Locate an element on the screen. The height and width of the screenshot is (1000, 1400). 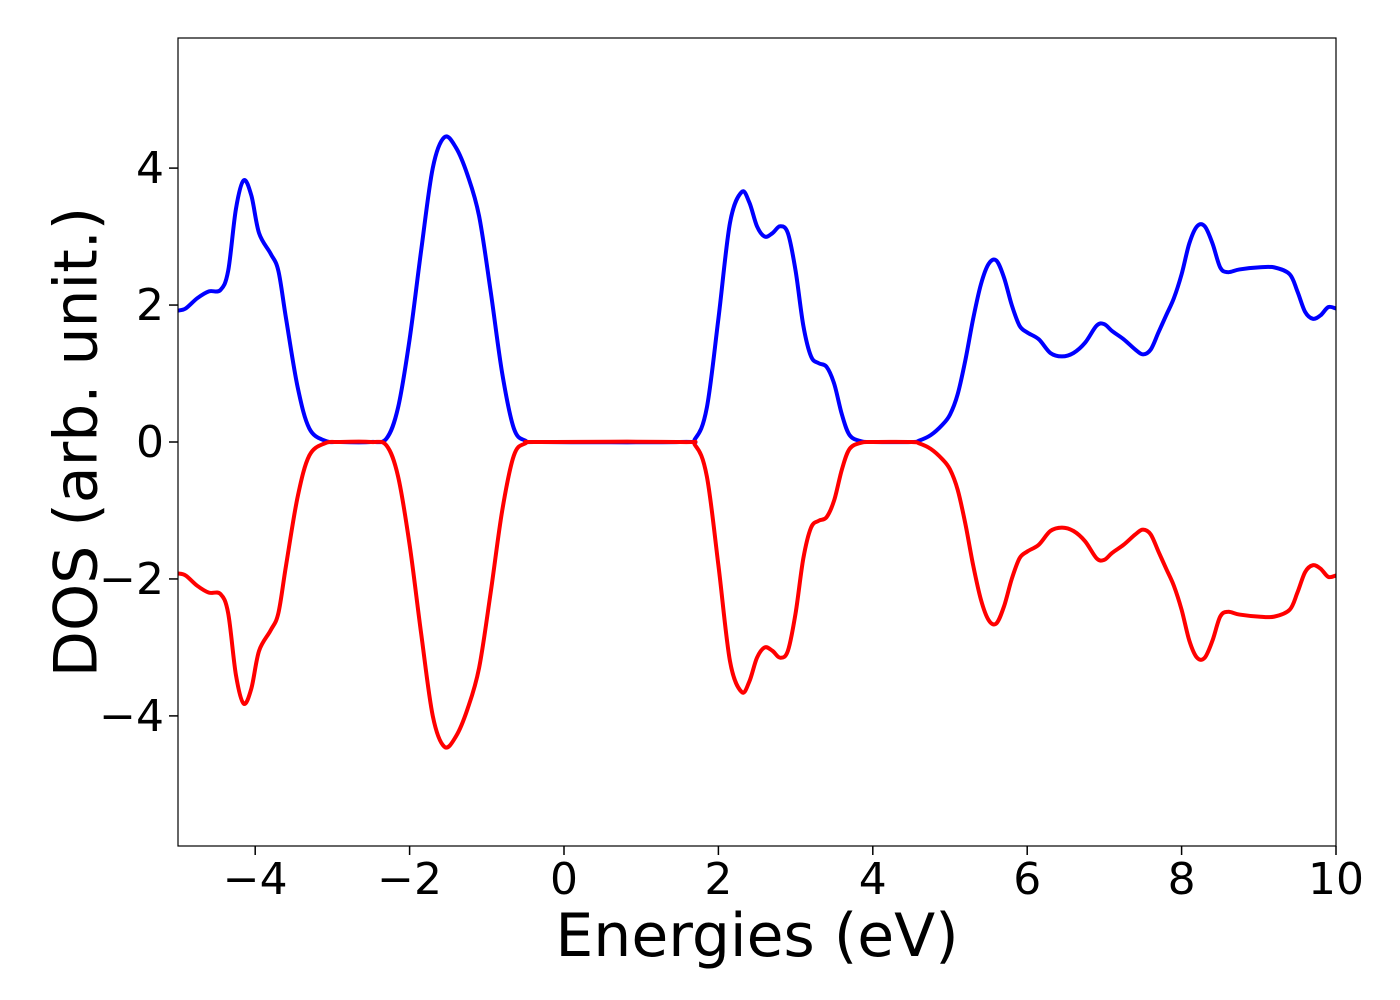
x-tick-label: 10 is located at coordinates (1336, 879).